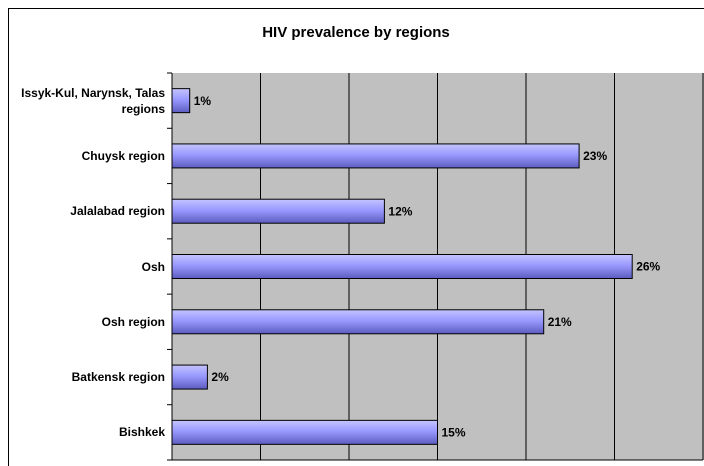 The width and height of the screenshot is (704, 466). What do you see at coordinates (560, 322) in the screenshot?
I see `value-label: 21%` at bounding box center [560, 322].